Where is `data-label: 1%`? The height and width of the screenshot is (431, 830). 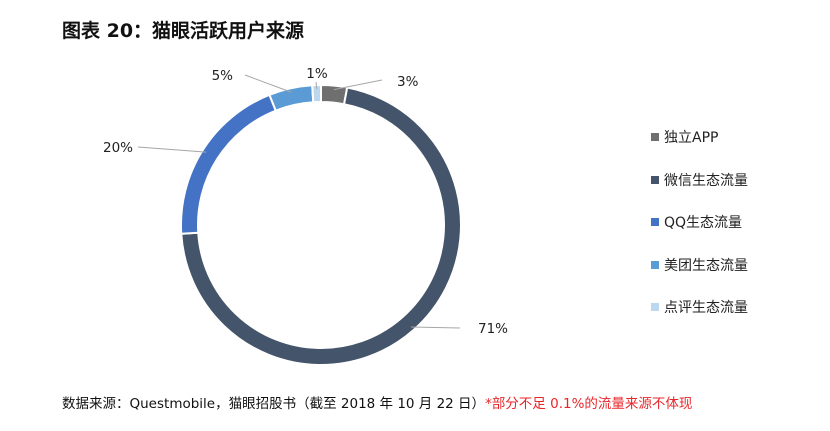
data-label: 1% is located at coordinates (317, 74).